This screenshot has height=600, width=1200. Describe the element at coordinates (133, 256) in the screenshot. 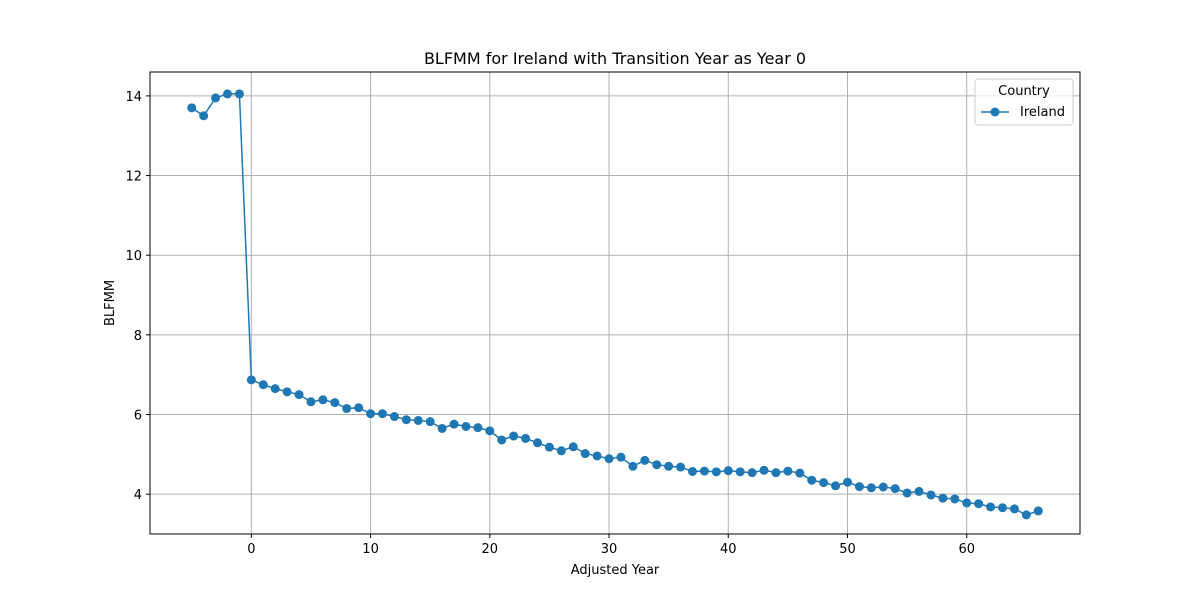

I see `y-tick-label: 10` at that location.